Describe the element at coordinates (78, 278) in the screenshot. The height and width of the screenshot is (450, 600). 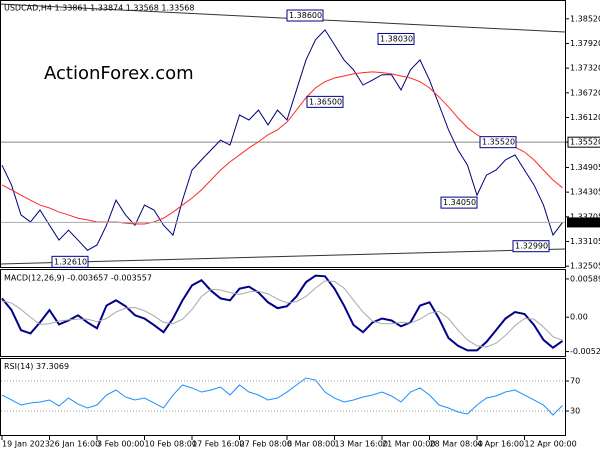
I see `panel-title: MACD(12,26,9) -0.003657 -0.003557` at that location.